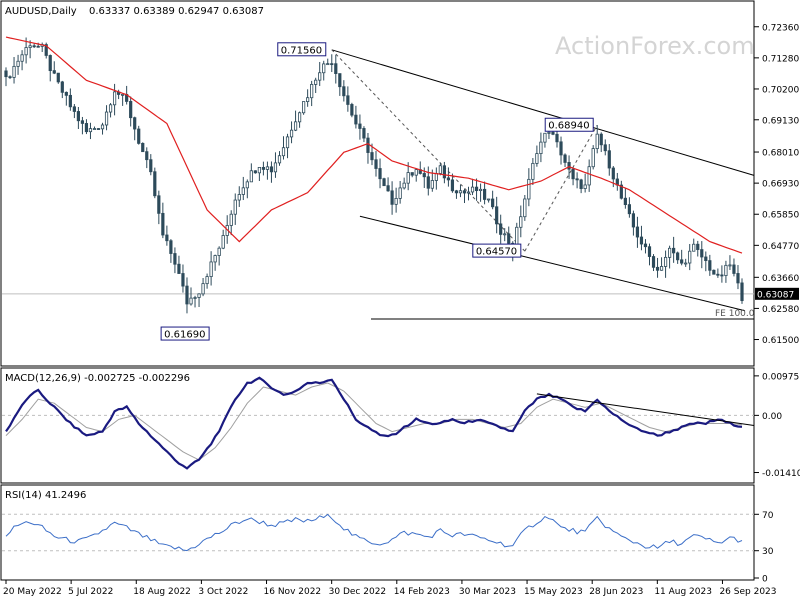 The image size is (800, 600). Describe the element at coordinates (780, 154) in the screenshot. I see `price-y-tick-label: 0.68010` at that location.